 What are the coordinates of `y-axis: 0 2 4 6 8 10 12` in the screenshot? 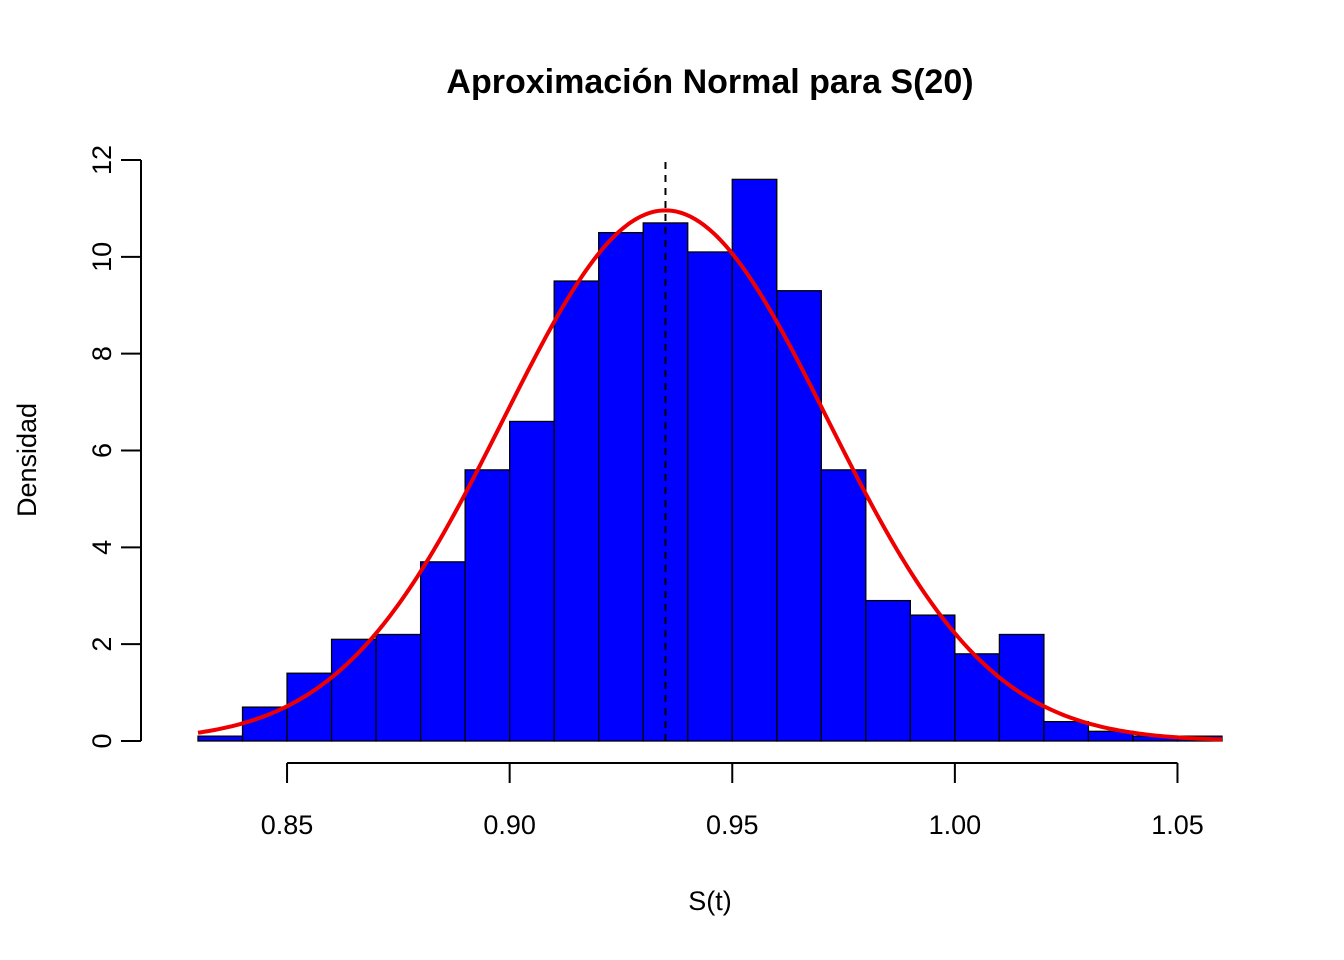 It's located at (114, 447).